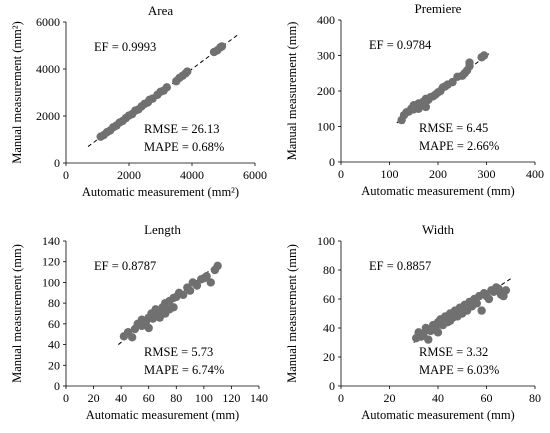  What do you see at coordinates (48, 116) in the screenshot?
I see `y-tick-label: 2000` at bounding box center [48, 116].